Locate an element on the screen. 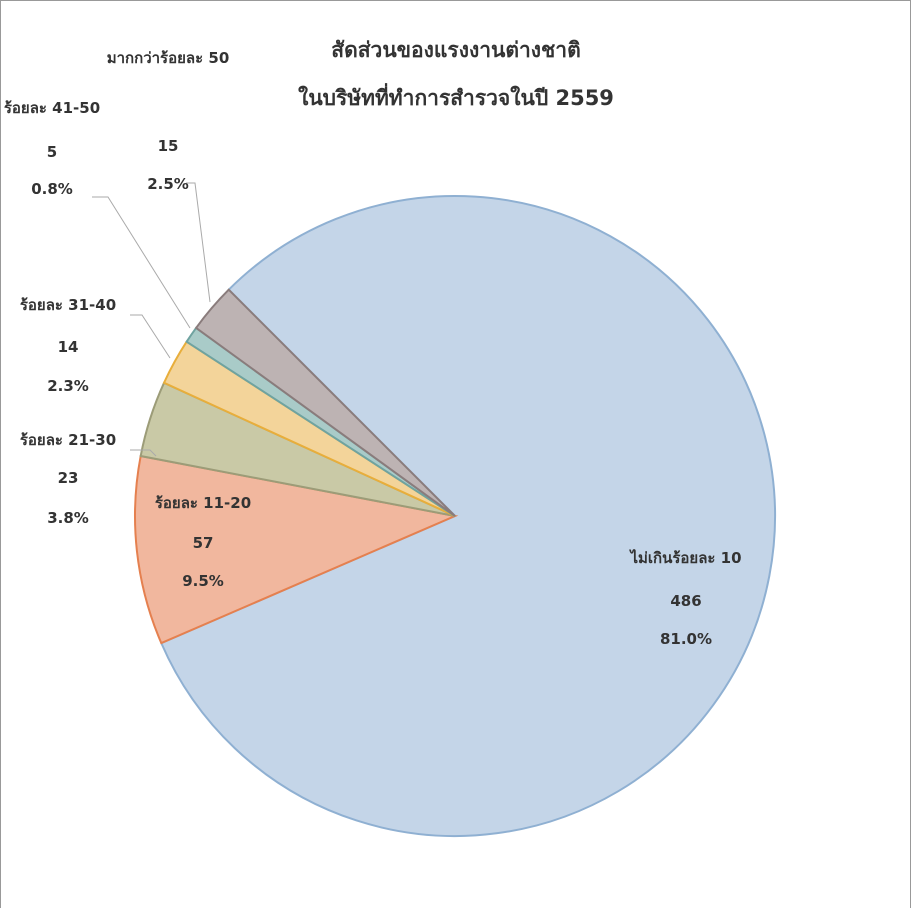 The width and height of the screenshot is (912, 908). slice-value-label: 486 is located at coordinates (686, 601).